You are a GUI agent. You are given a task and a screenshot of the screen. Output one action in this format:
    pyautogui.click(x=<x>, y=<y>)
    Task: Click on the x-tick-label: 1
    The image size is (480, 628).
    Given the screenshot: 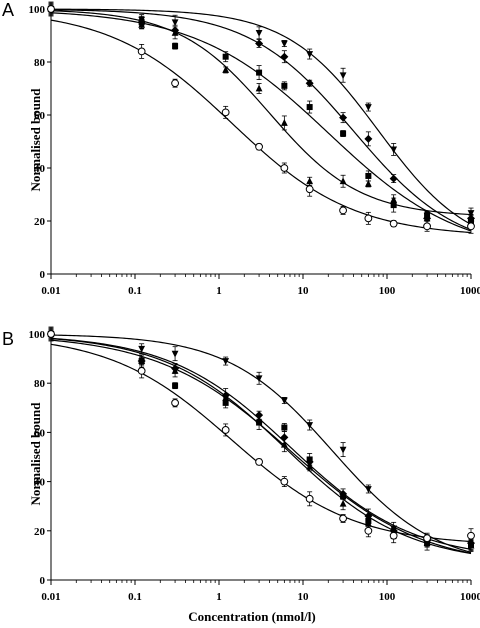 What is the action you would take?
    pyautogui.click(x=219, y=291)
    